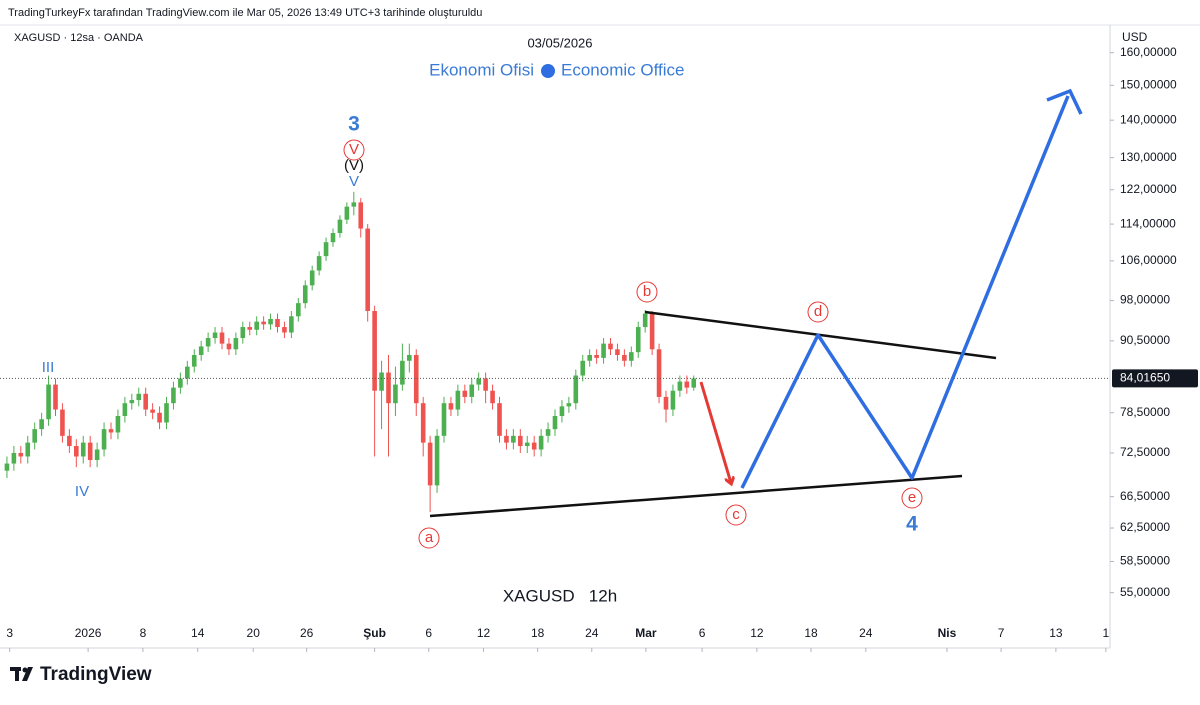 Image resolution: width=1200 pixels, height=705 pixels. I want to click on x-tick-label: 8, so click(143, 633).